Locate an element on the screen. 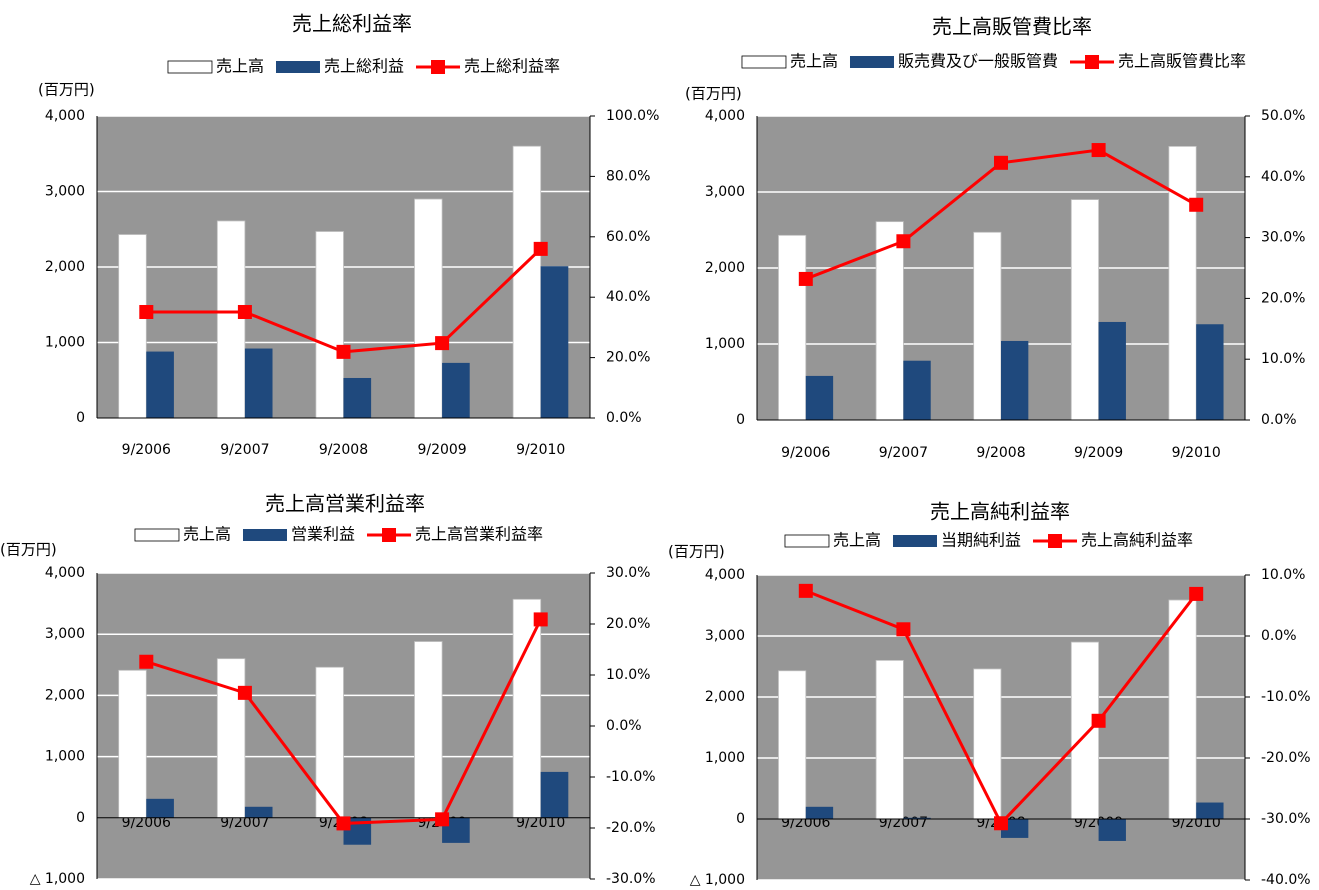  chart-title: 売上高営業利益率 is located at coordinates (345, 504).